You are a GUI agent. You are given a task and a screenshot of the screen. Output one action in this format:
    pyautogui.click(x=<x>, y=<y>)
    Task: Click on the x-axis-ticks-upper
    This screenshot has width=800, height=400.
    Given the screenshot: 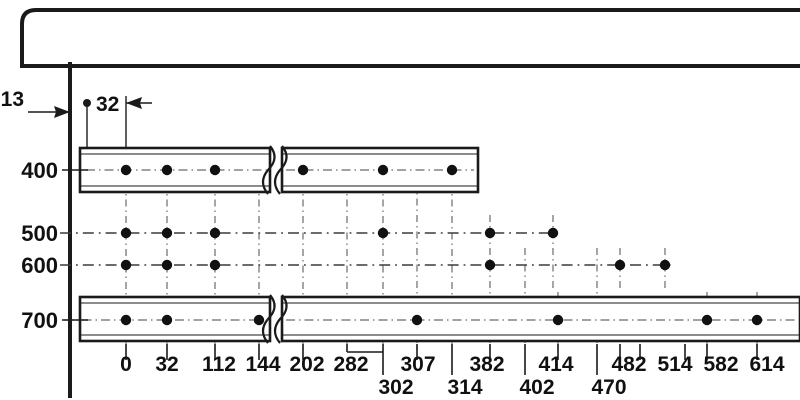 What is the action you would take?
    pyautogui.click(x=441, y=359)
    